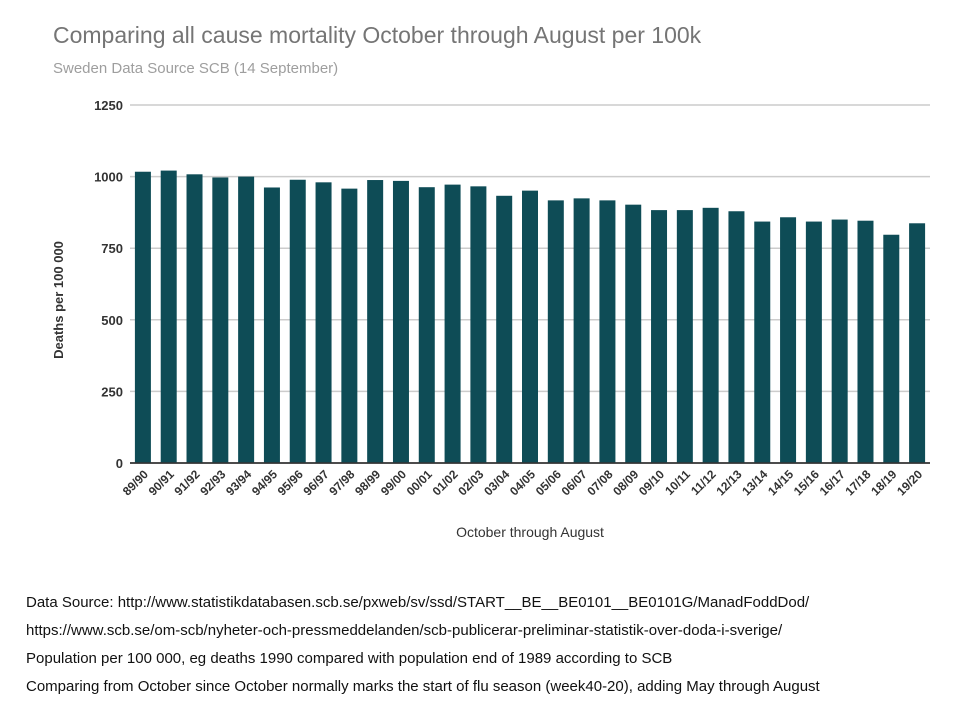  I want to click on x-tick-label: 06/07, so click(574, 482).